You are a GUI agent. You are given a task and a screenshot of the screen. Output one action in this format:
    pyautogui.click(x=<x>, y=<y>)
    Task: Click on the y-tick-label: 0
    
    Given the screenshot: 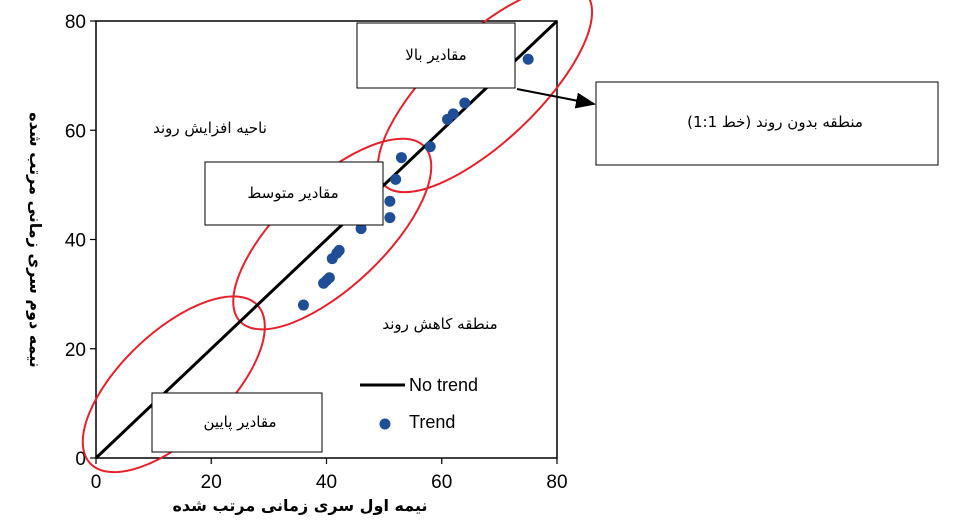 What is the action you would take?
    pyautogui.click(x=80, y=459)
    